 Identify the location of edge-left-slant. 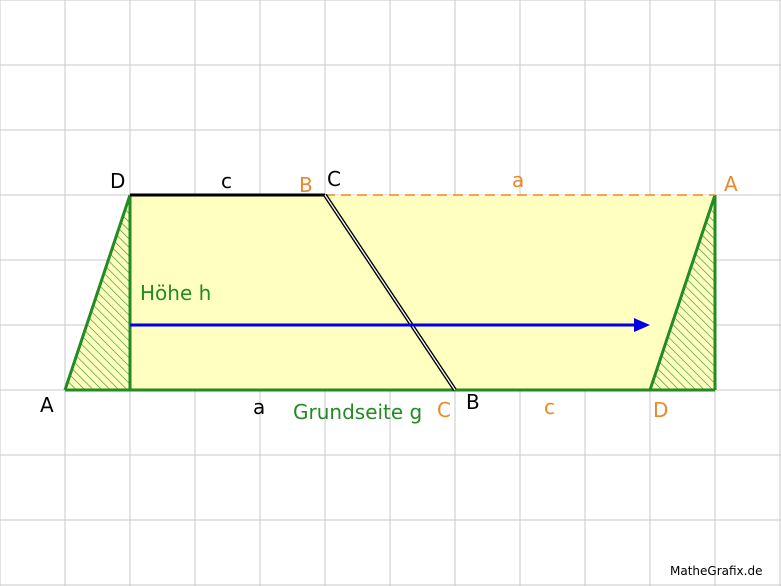
(97, 292).